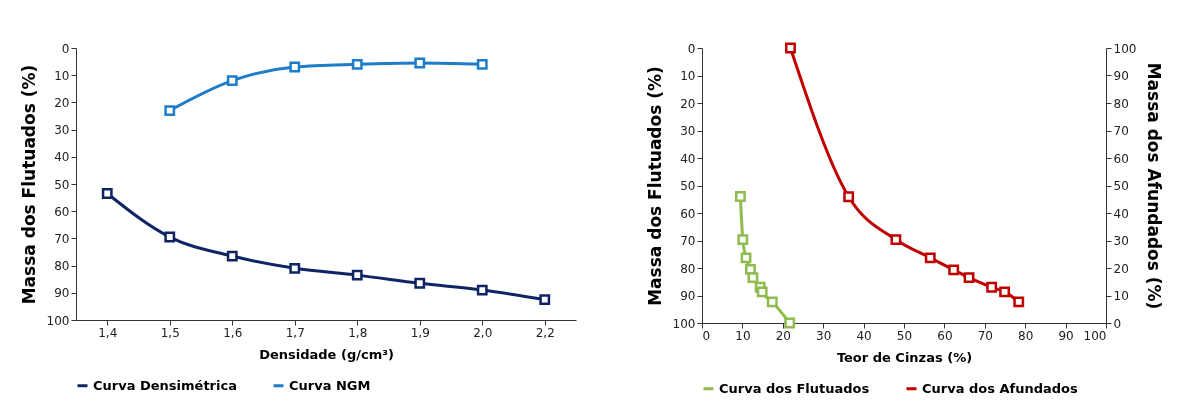 The width and height of the screenshot is (1190, 412). Describe the element at coordinates (233, 332) in the screenshot. I see `x-tick-label: 1,6` at that location.